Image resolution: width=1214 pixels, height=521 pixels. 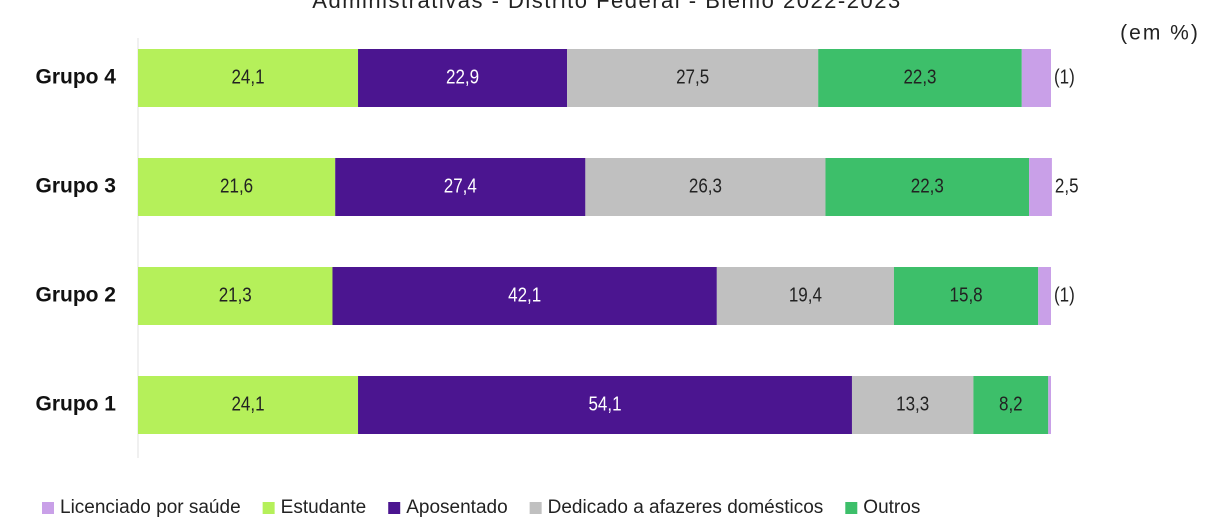 I want to click on legend-label: Licenciado por saúde, so click(x=150, y=507).